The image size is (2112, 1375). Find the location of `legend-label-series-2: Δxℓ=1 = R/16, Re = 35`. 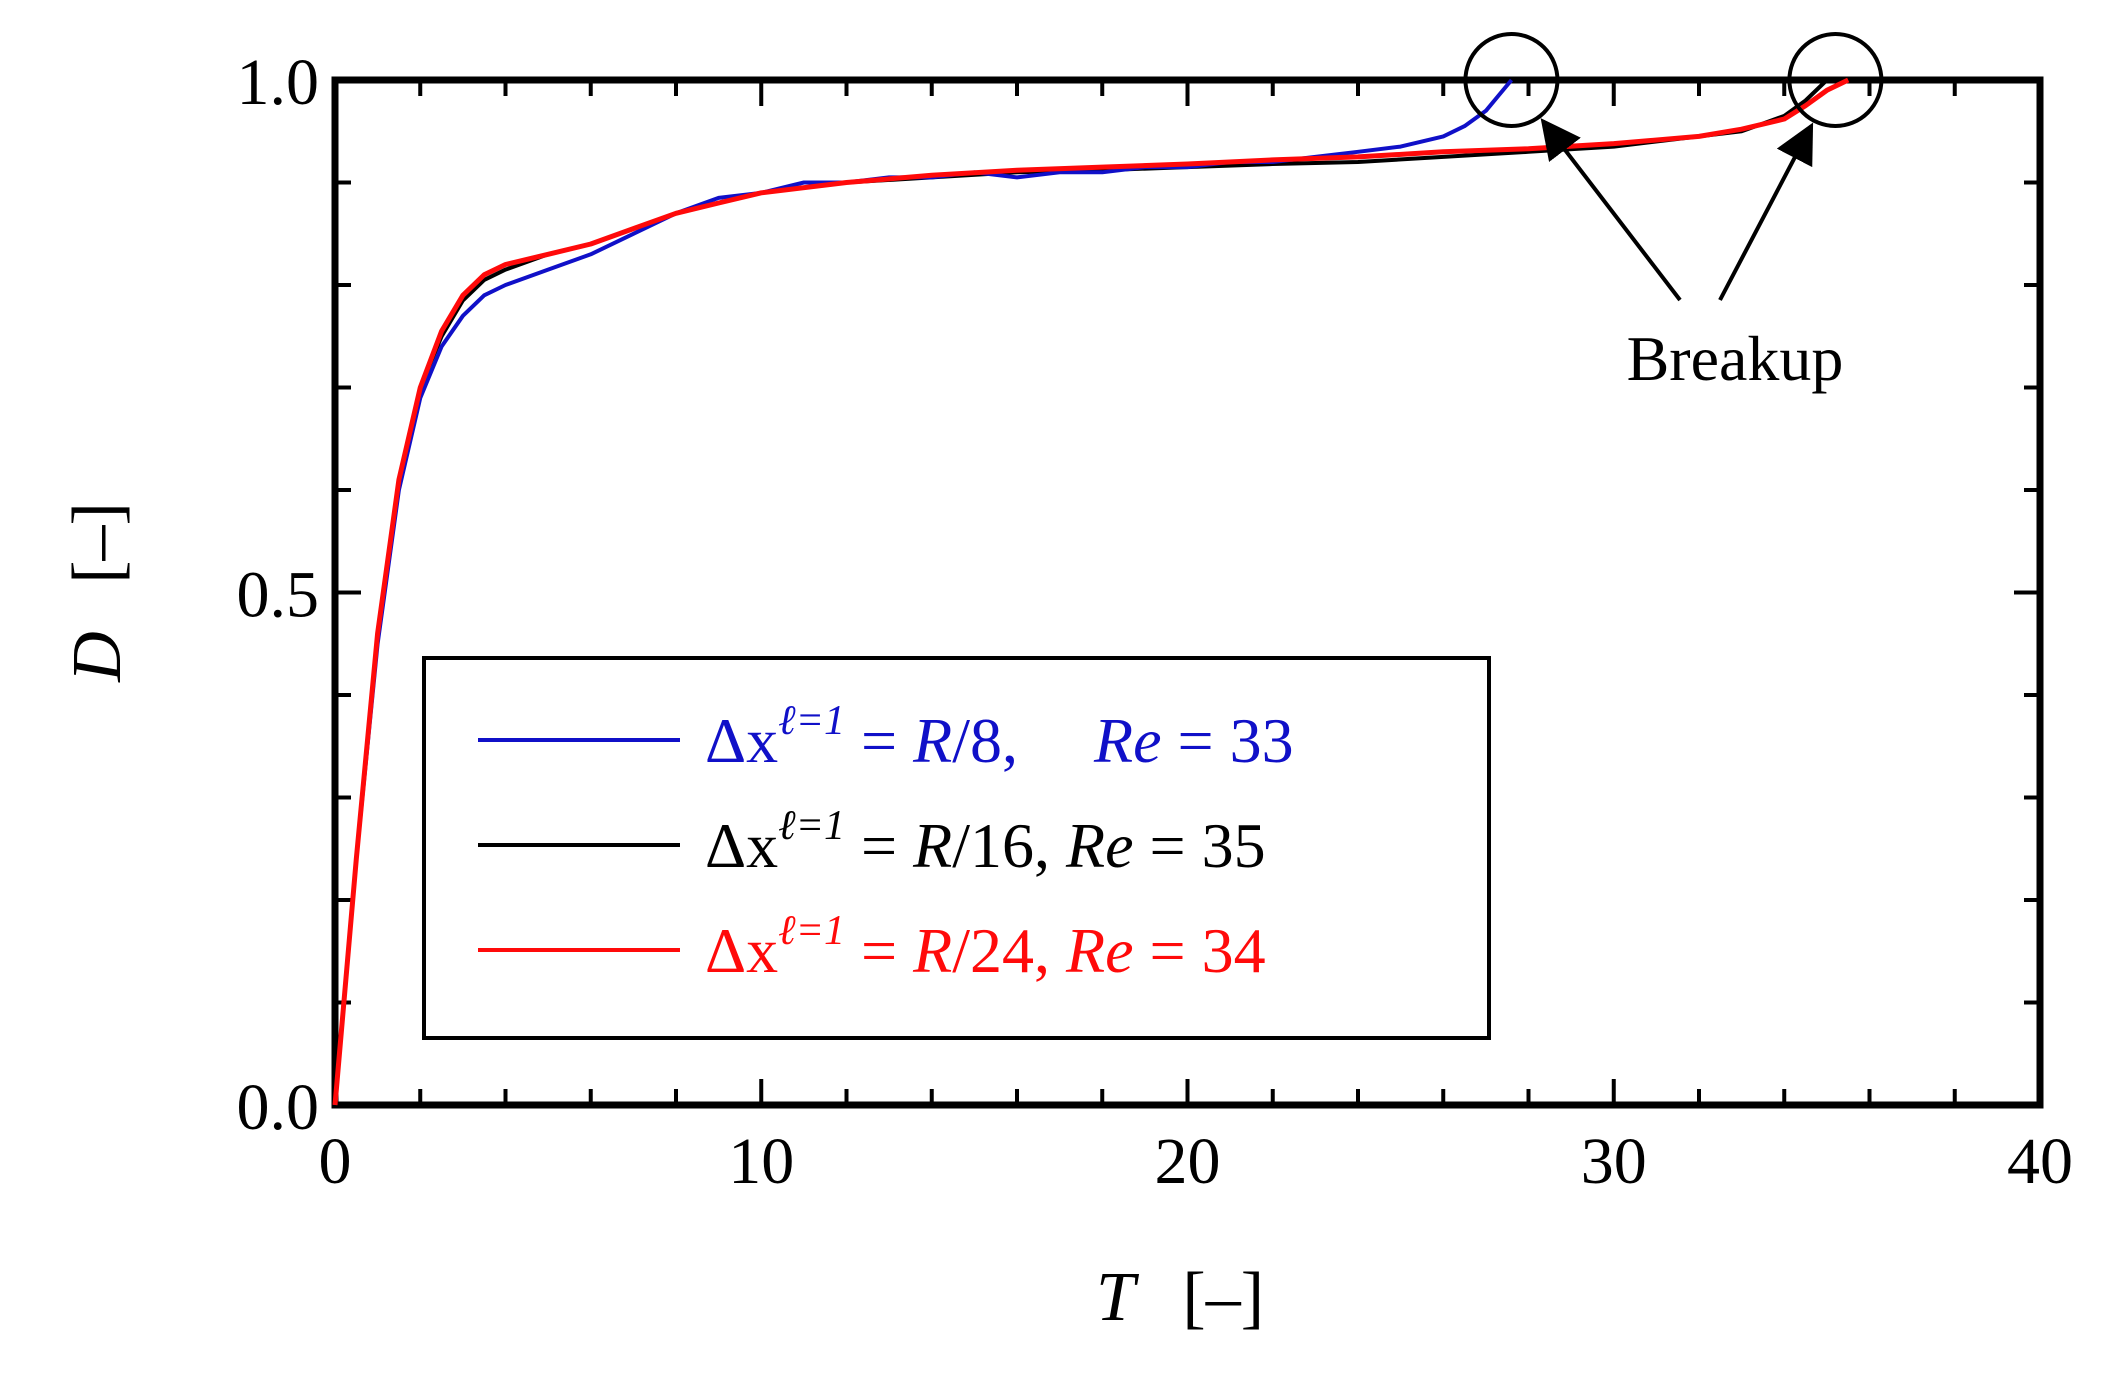

legend-label-series-2: Δxℓ=1 = R/16, Re = 35 is located at coordinates (985, 842).